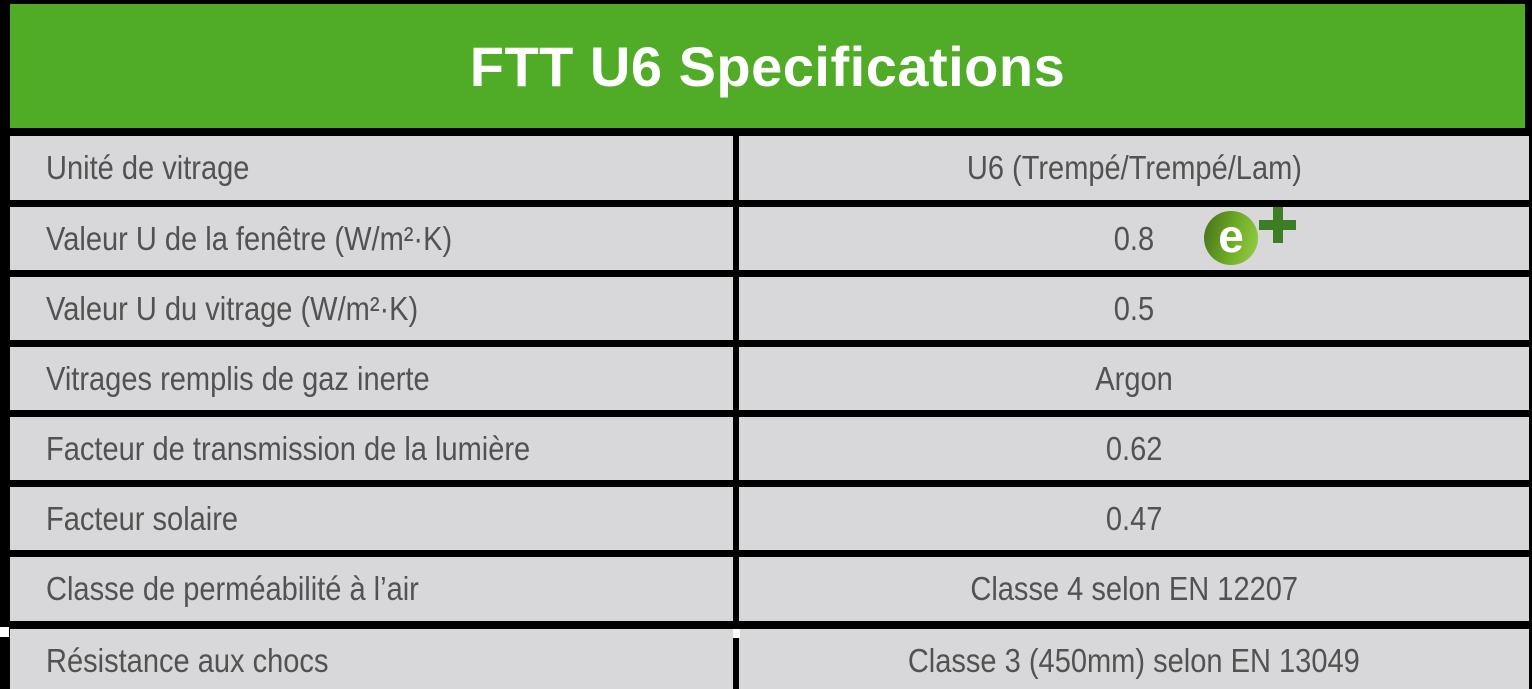 This screenshot has height=689, width=1532. I want to click on spec-value-cell: Argon, so click(1134, 378).